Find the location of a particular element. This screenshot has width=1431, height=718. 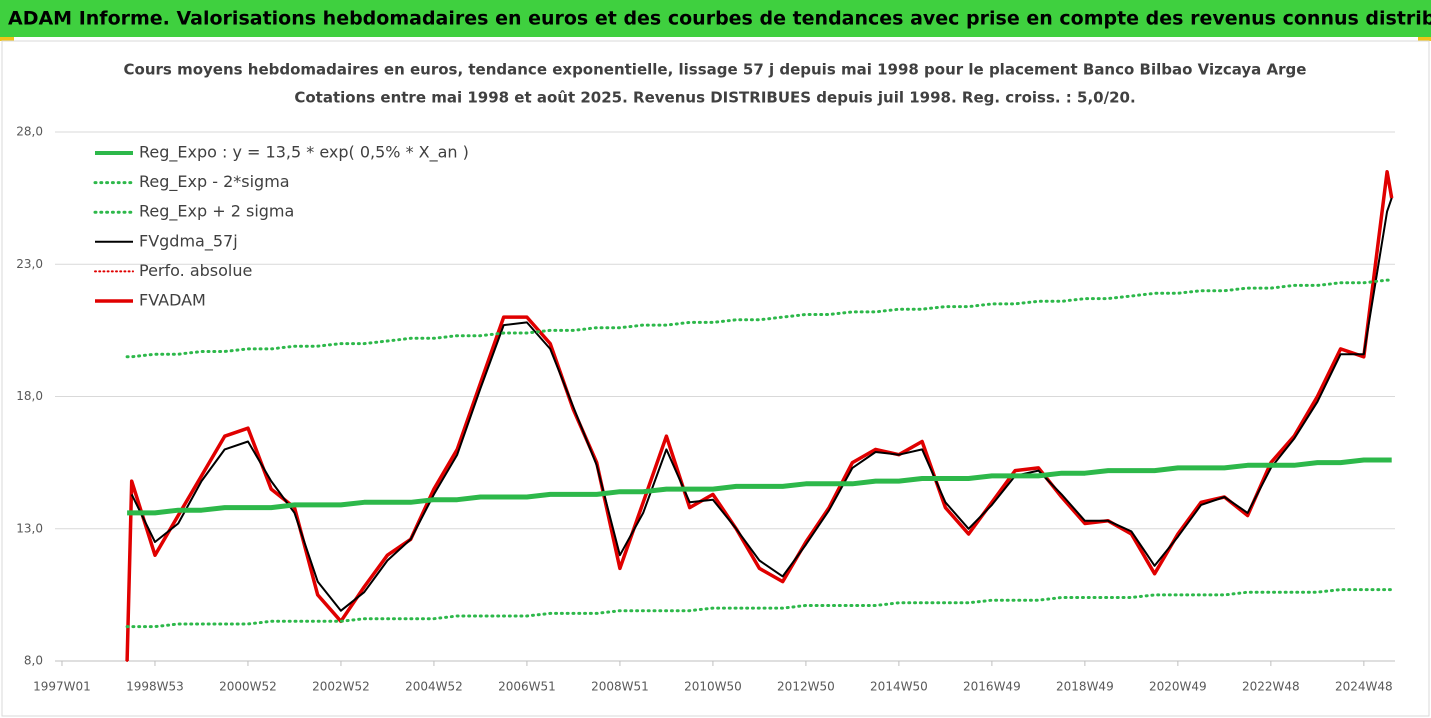

x-tick-label: 2024W48 is located at coordinates (1364, 687).